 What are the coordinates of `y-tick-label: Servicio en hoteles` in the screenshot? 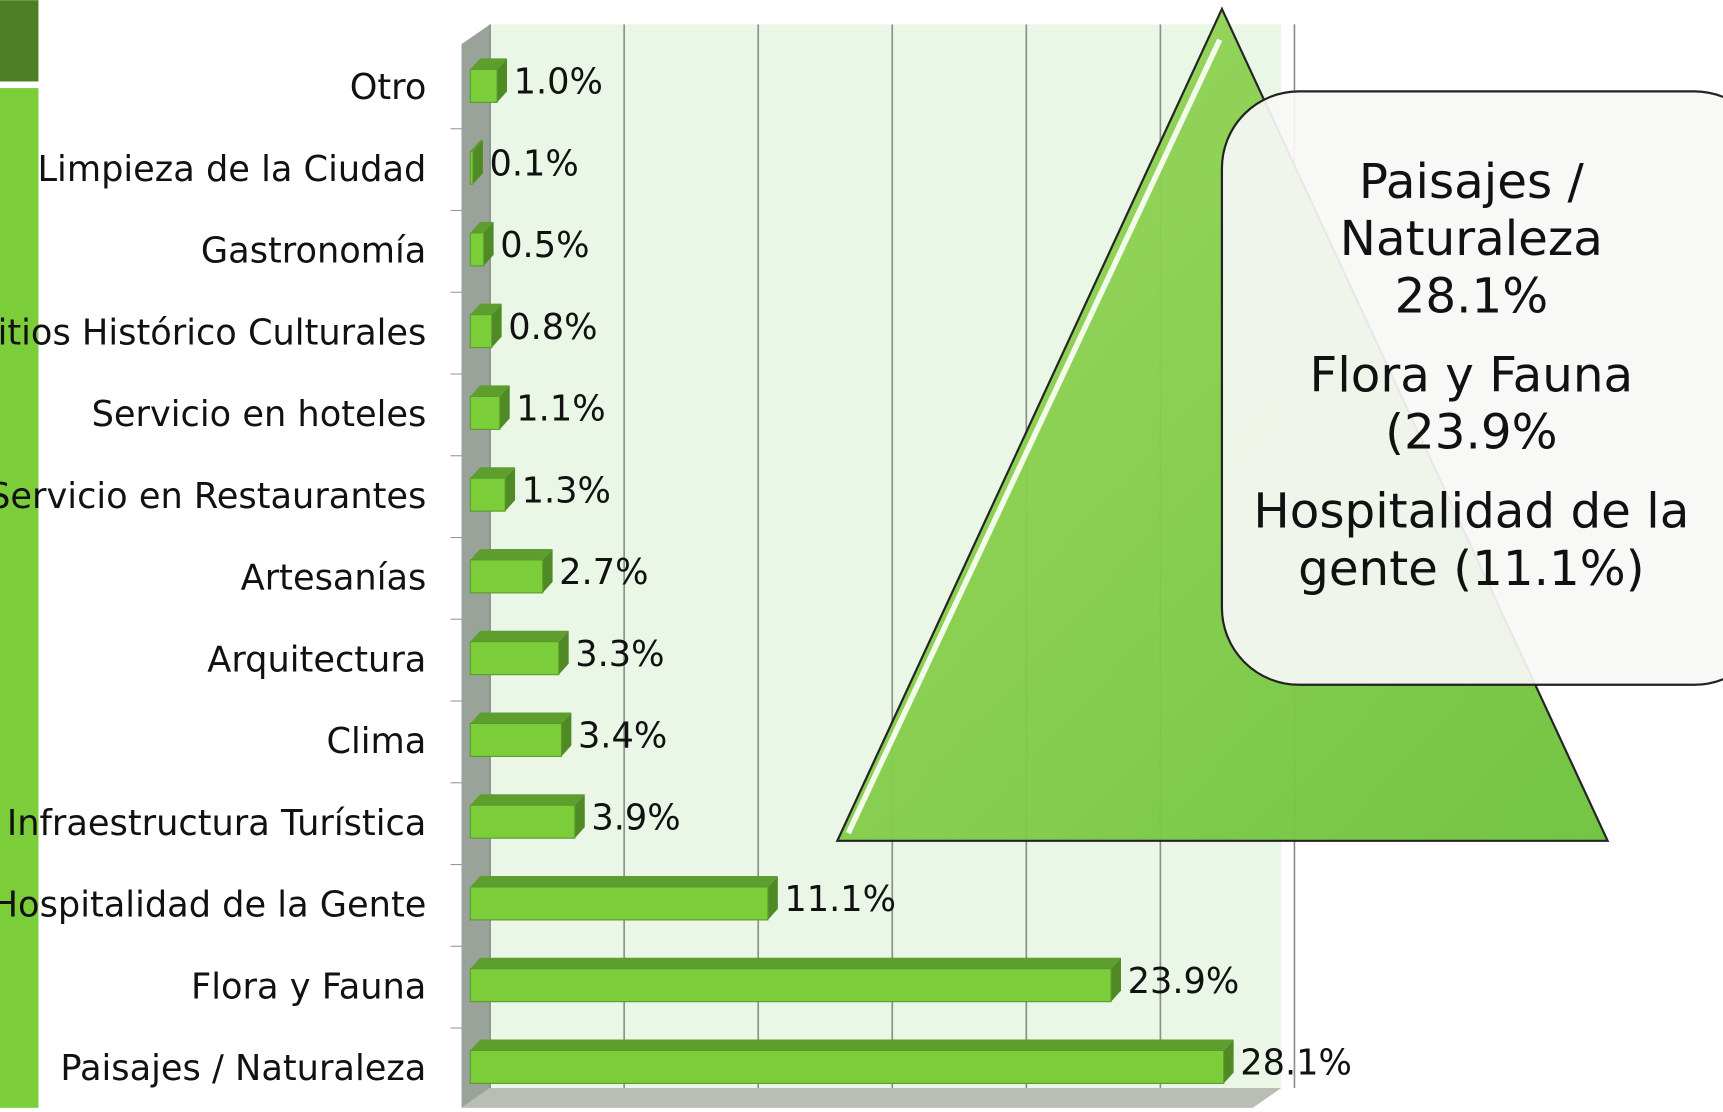 It's located at (259, 414).